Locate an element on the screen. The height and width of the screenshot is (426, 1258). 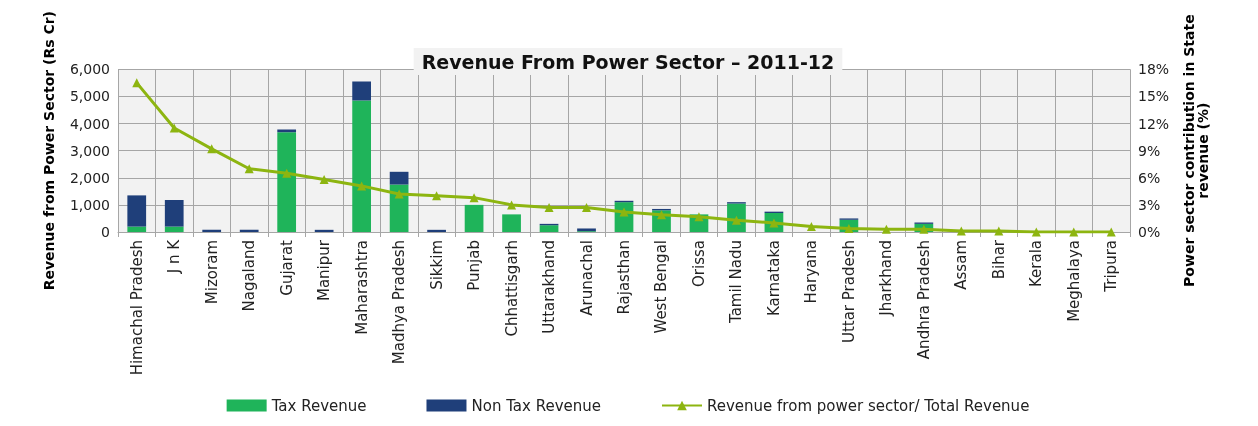
x-tick-label: Andhra Pradesh is located at coordinates (923, 300).